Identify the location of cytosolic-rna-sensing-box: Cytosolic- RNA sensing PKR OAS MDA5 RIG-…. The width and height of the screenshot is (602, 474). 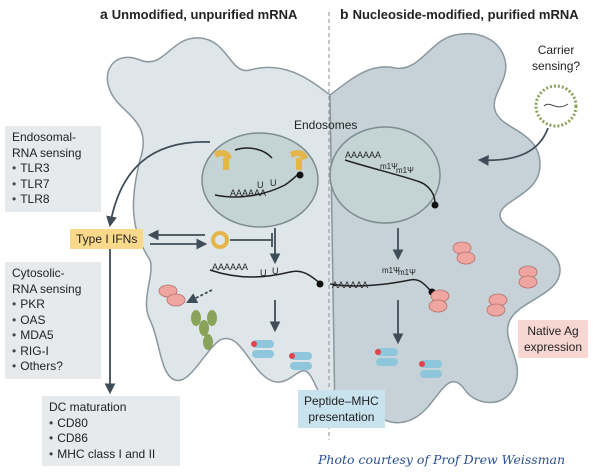
(53, 320).